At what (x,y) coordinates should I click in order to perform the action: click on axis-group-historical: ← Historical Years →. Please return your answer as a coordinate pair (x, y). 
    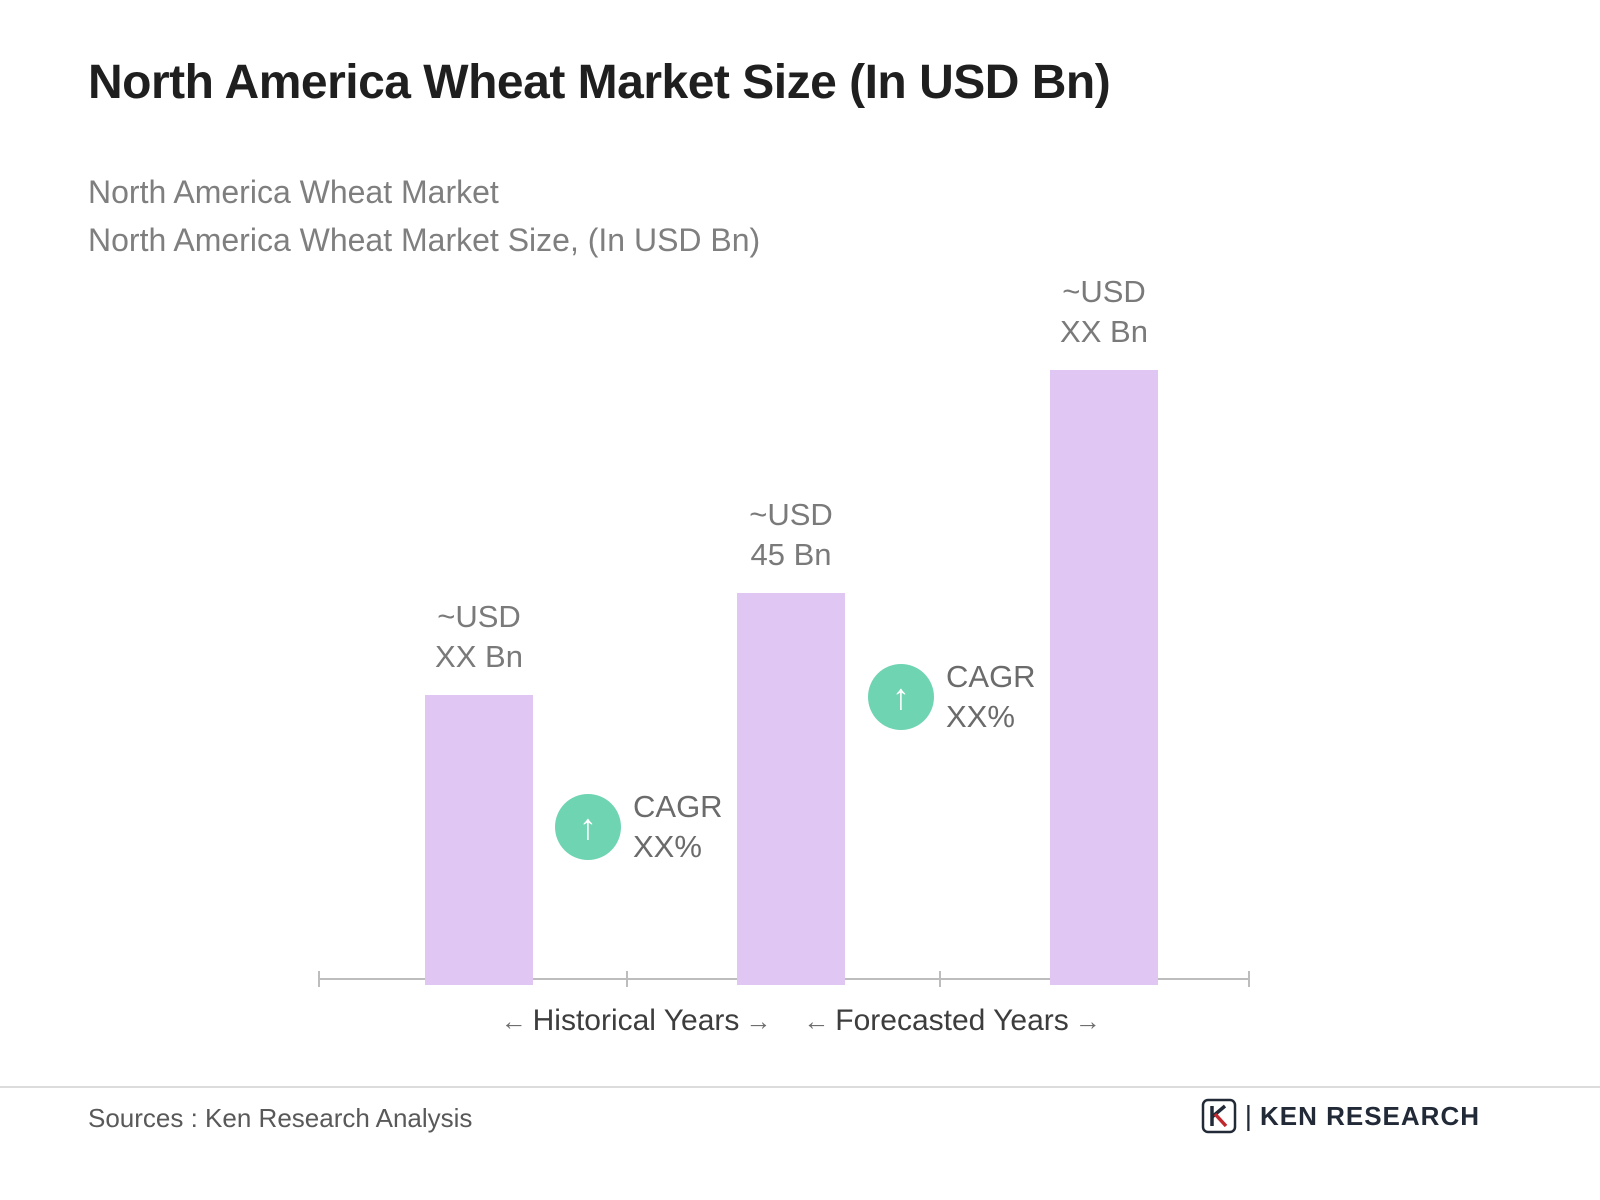
    Looking at the image, I should click on (636, 1021).